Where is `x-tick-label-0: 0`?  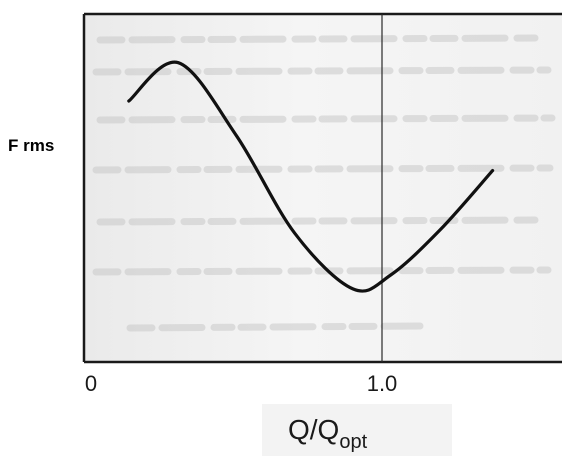
x-tick-label-0: 0 is located at coordinates (91, 383).